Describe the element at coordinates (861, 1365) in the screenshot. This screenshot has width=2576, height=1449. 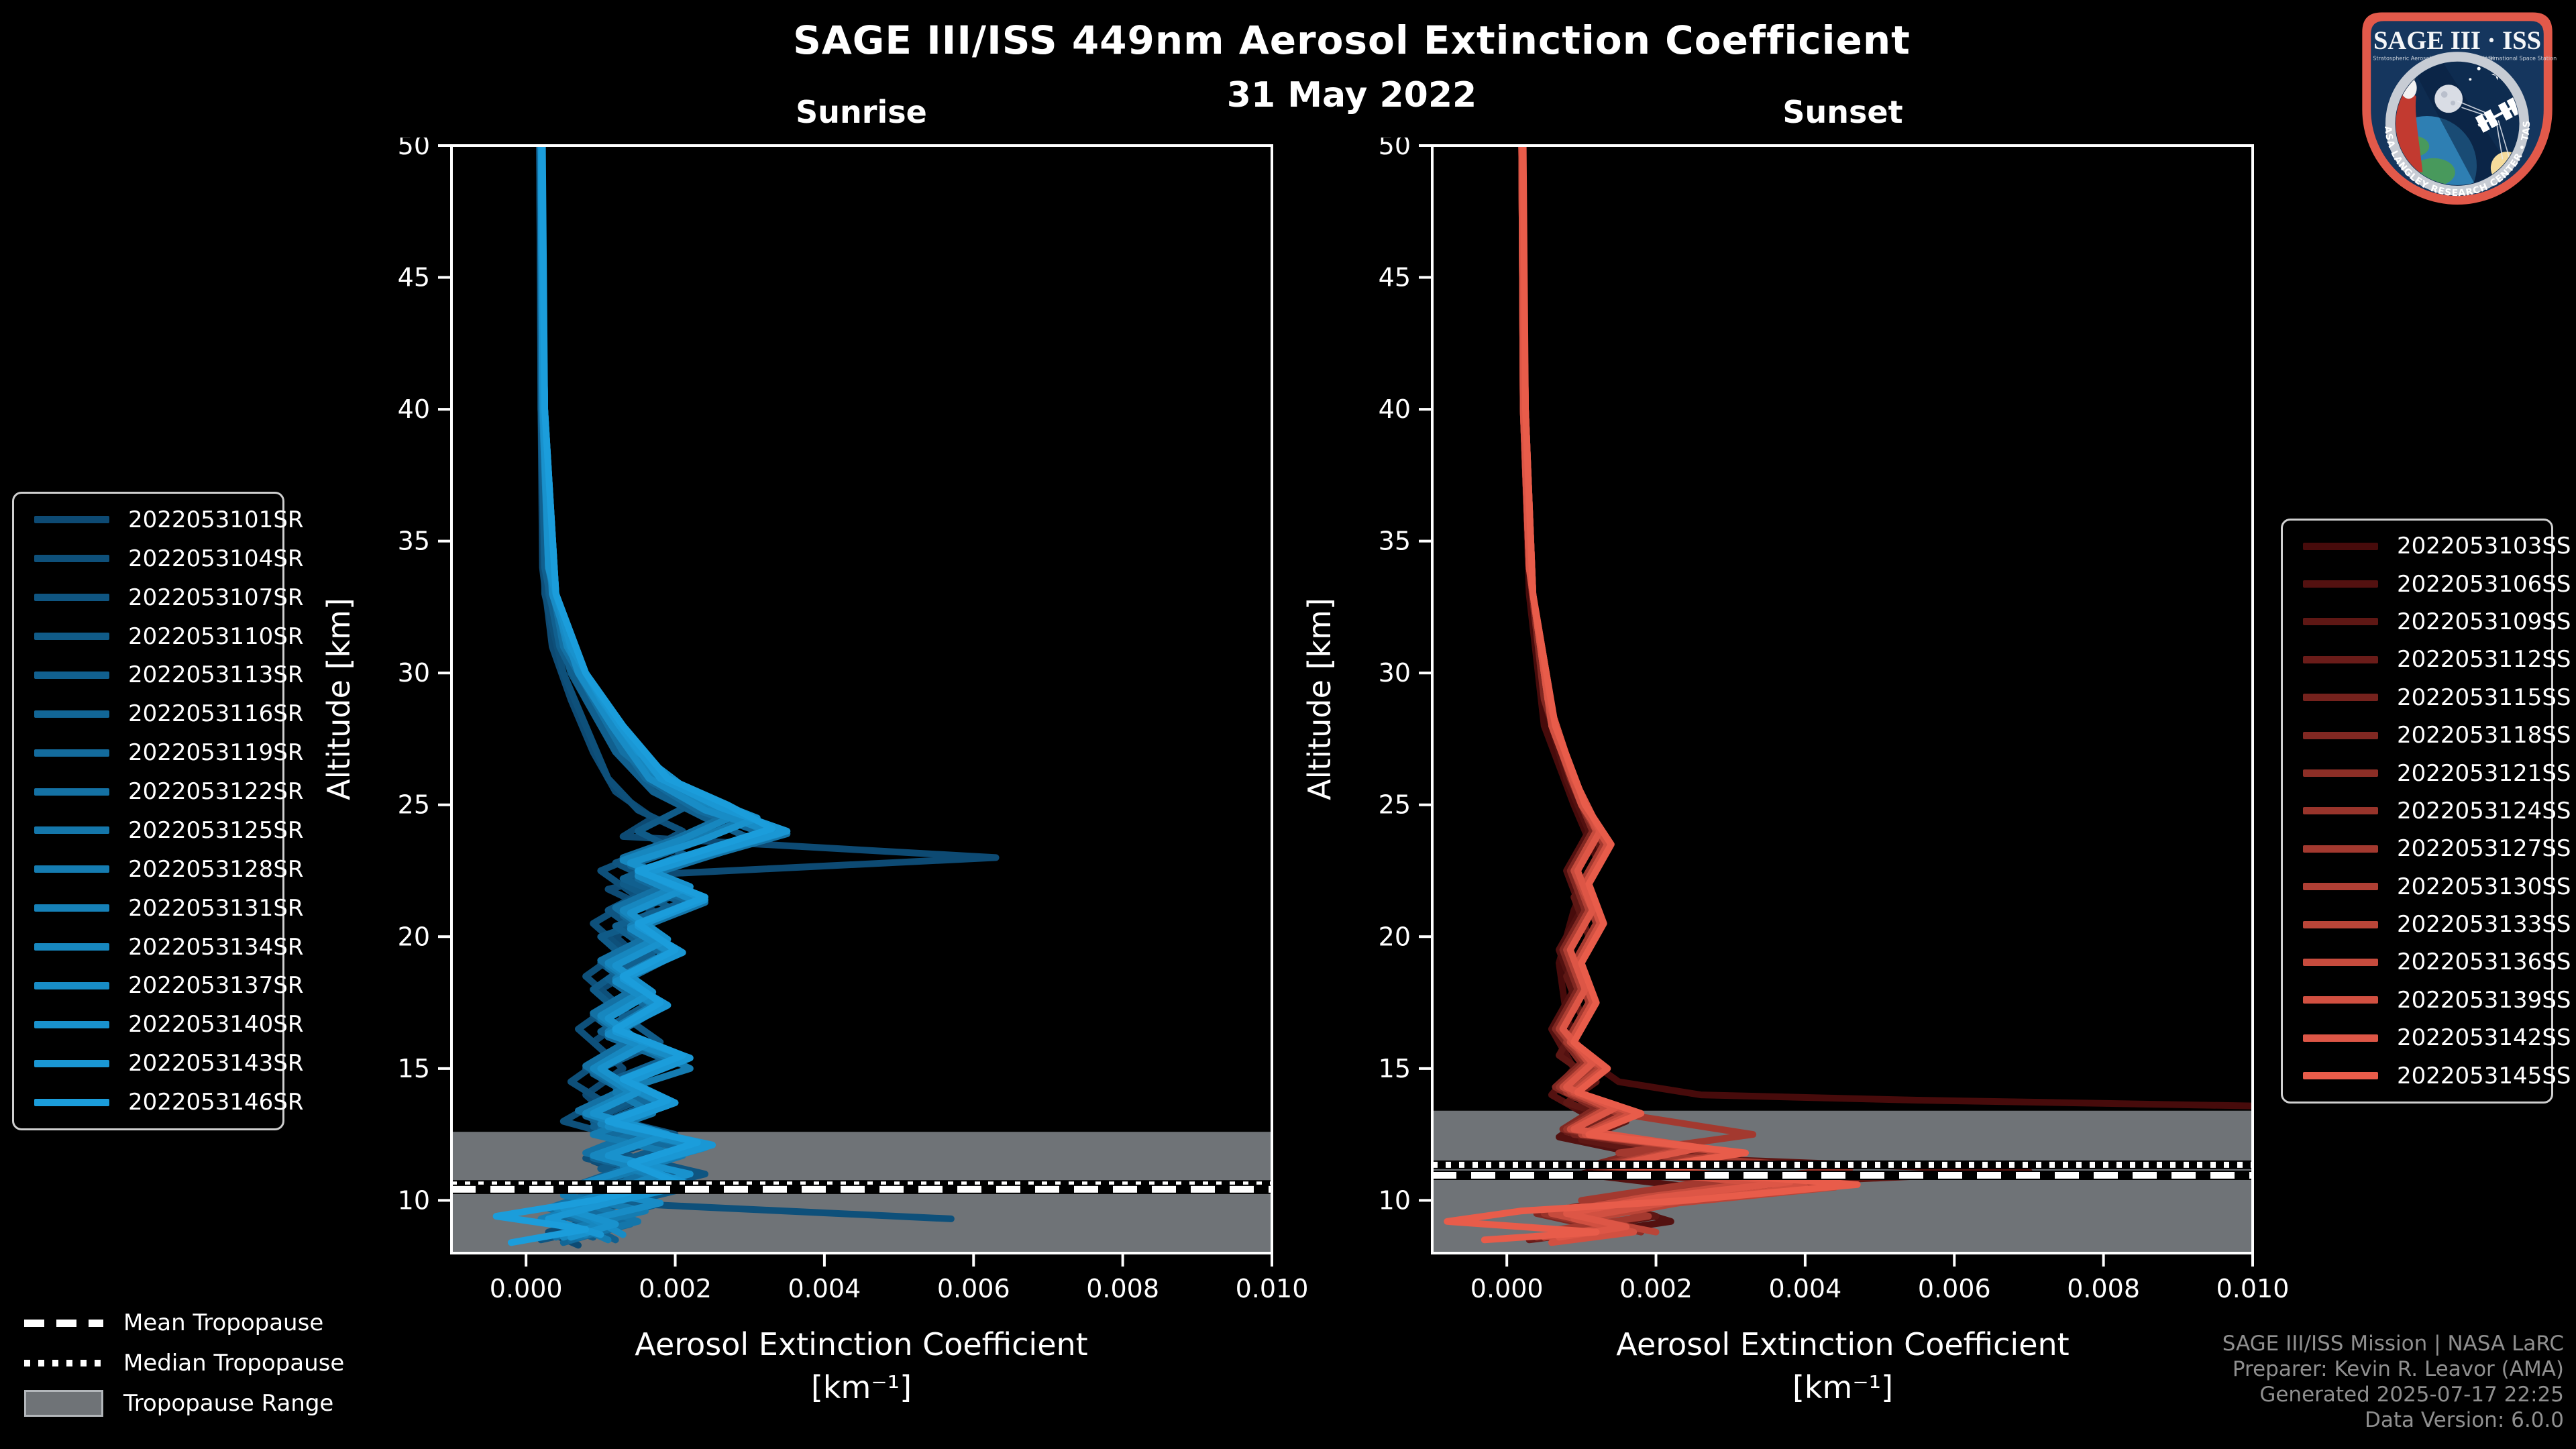
I see `x-axis-label-sunrise: Aerosol Extinction Coefficient [km⁻¹]` at that location.